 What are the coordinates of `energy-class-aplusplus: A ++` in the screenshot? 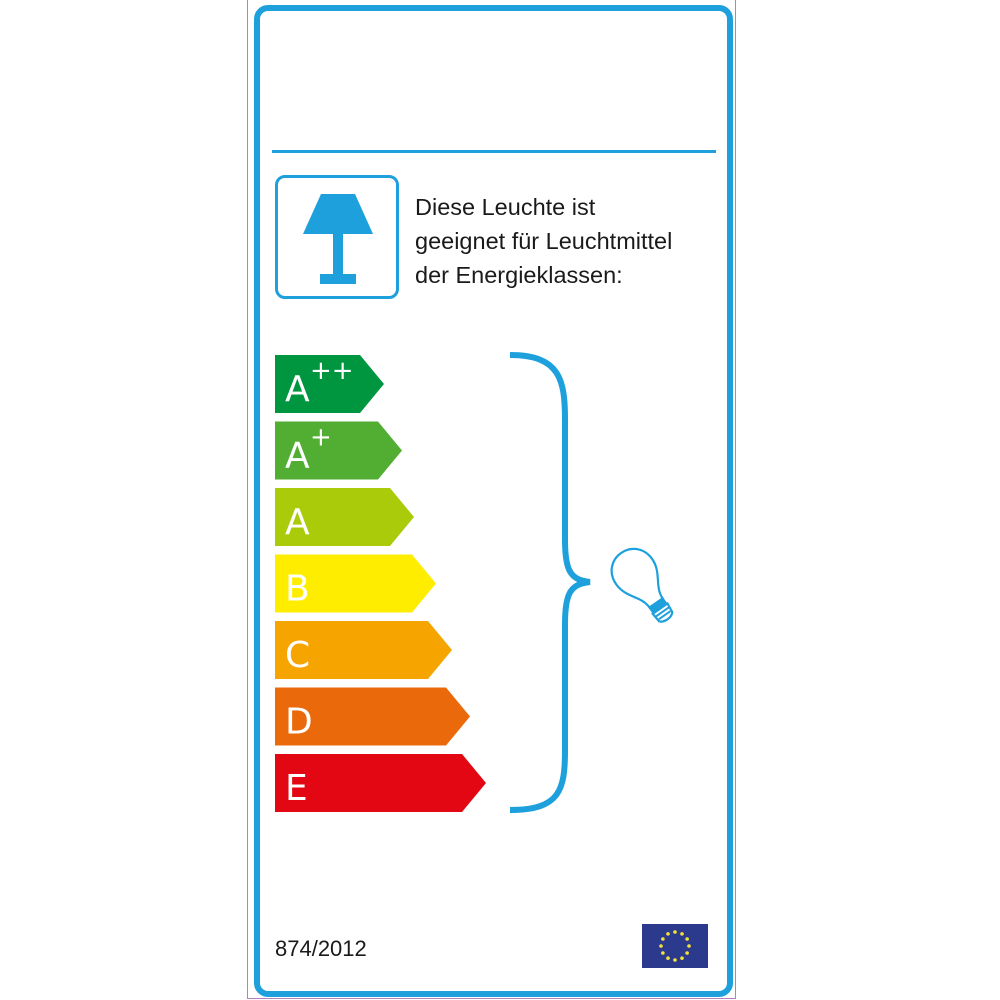 It's located at (329, 384).